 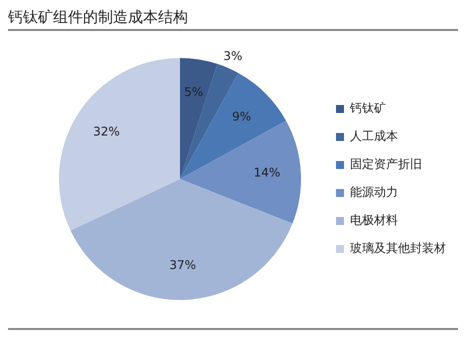 What do you see at coordinates (194, 92) in the screenshot?
I see `data-label: 5%` at bounding box center [194, 92].